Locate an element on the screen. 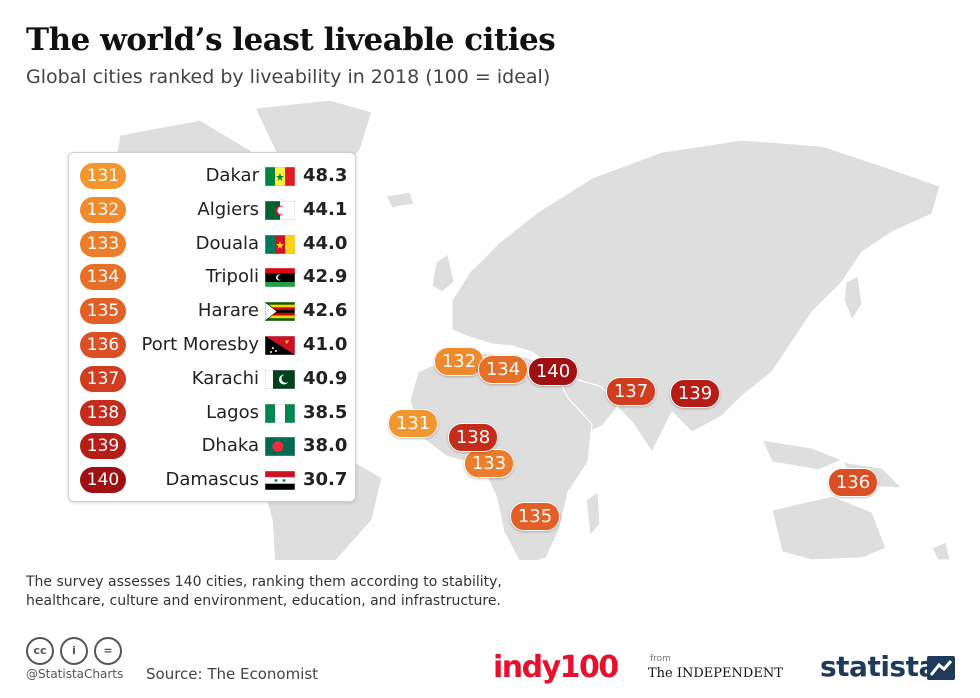 The width and height of the screenshot is (980, 698). liveability-score: 38.5 is located at coordinates (325, 412).